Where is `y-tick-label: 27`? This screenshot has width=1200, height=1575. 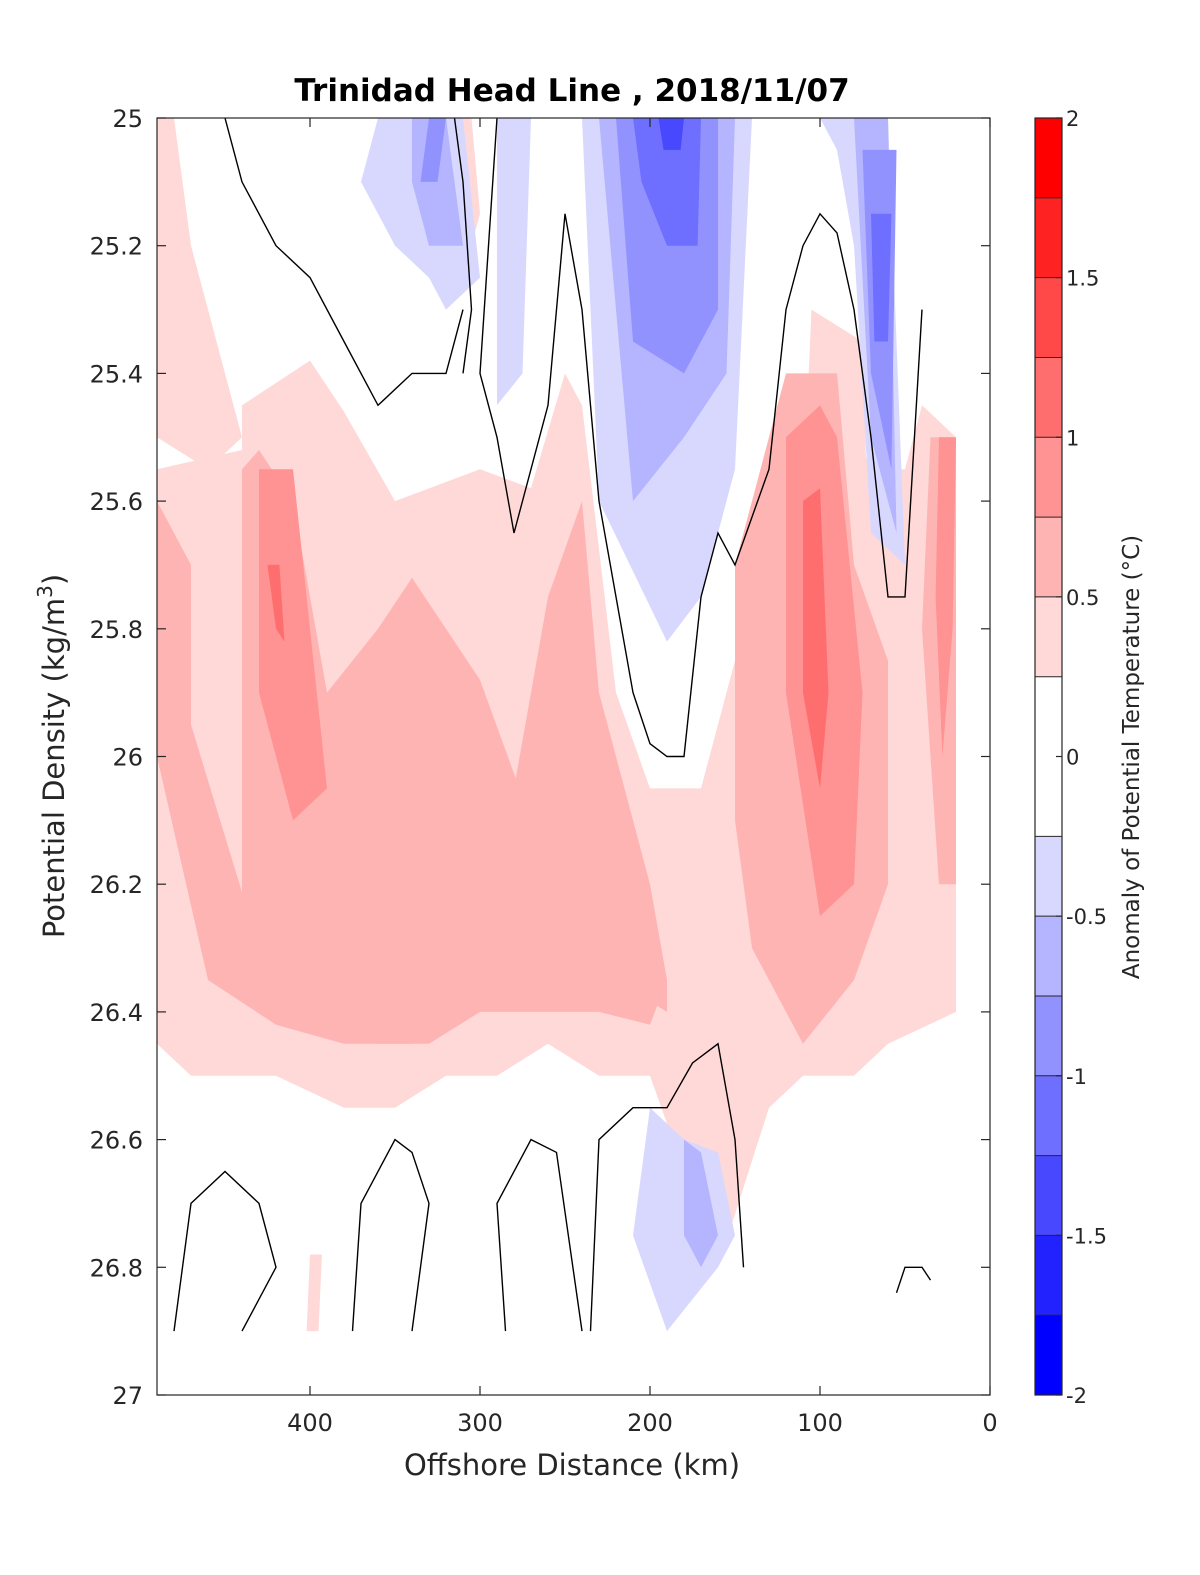
y-tick-label: 27 is located at coordinates (127, 1396).